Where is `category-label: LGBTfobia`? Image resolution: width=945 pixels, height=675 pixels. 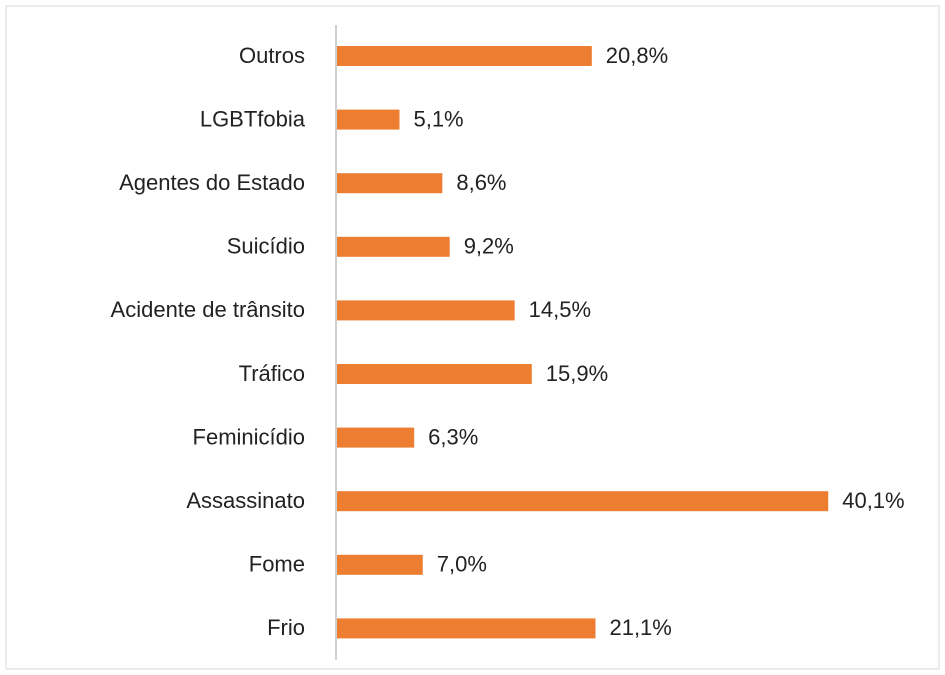
category-label: LGBTfobia is located at coordinates (253, 118).